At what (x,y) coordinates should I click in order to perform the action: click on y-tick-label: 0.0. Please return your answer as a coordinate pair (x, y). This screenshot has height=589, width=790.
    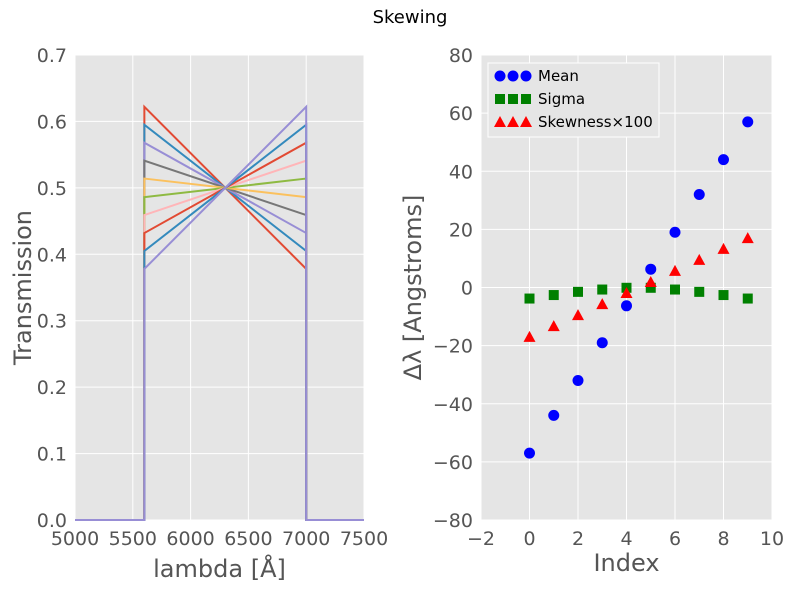
    Looking at the image, I should click on (52, 521).